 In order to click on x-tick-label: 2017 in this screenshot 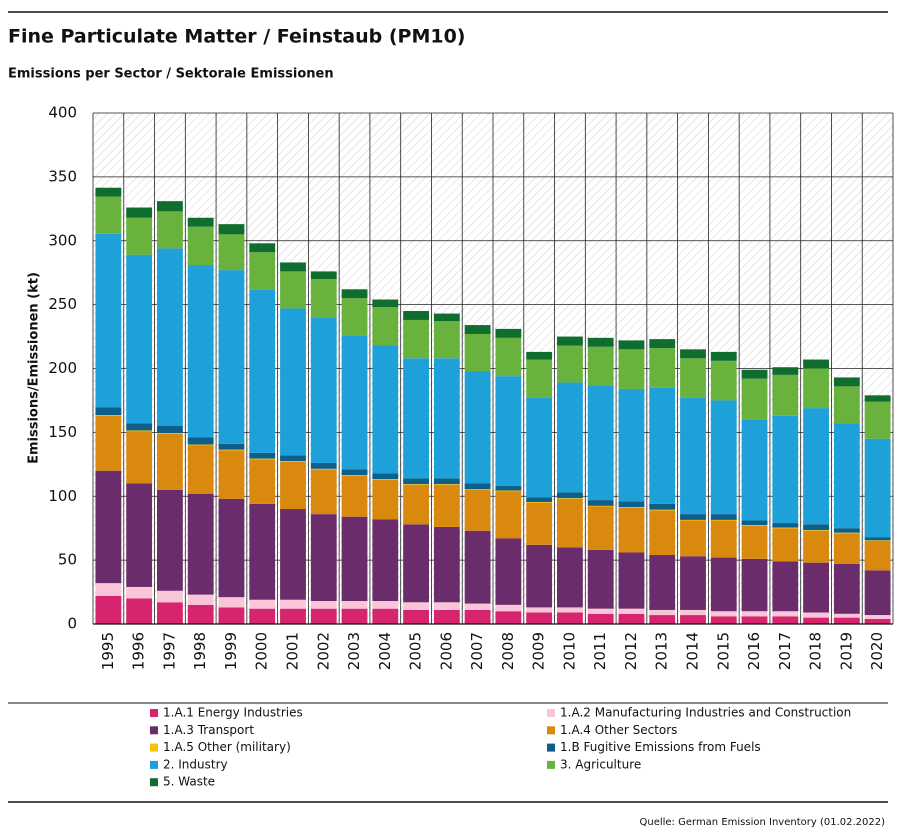, I will do `click(785, 651)`.